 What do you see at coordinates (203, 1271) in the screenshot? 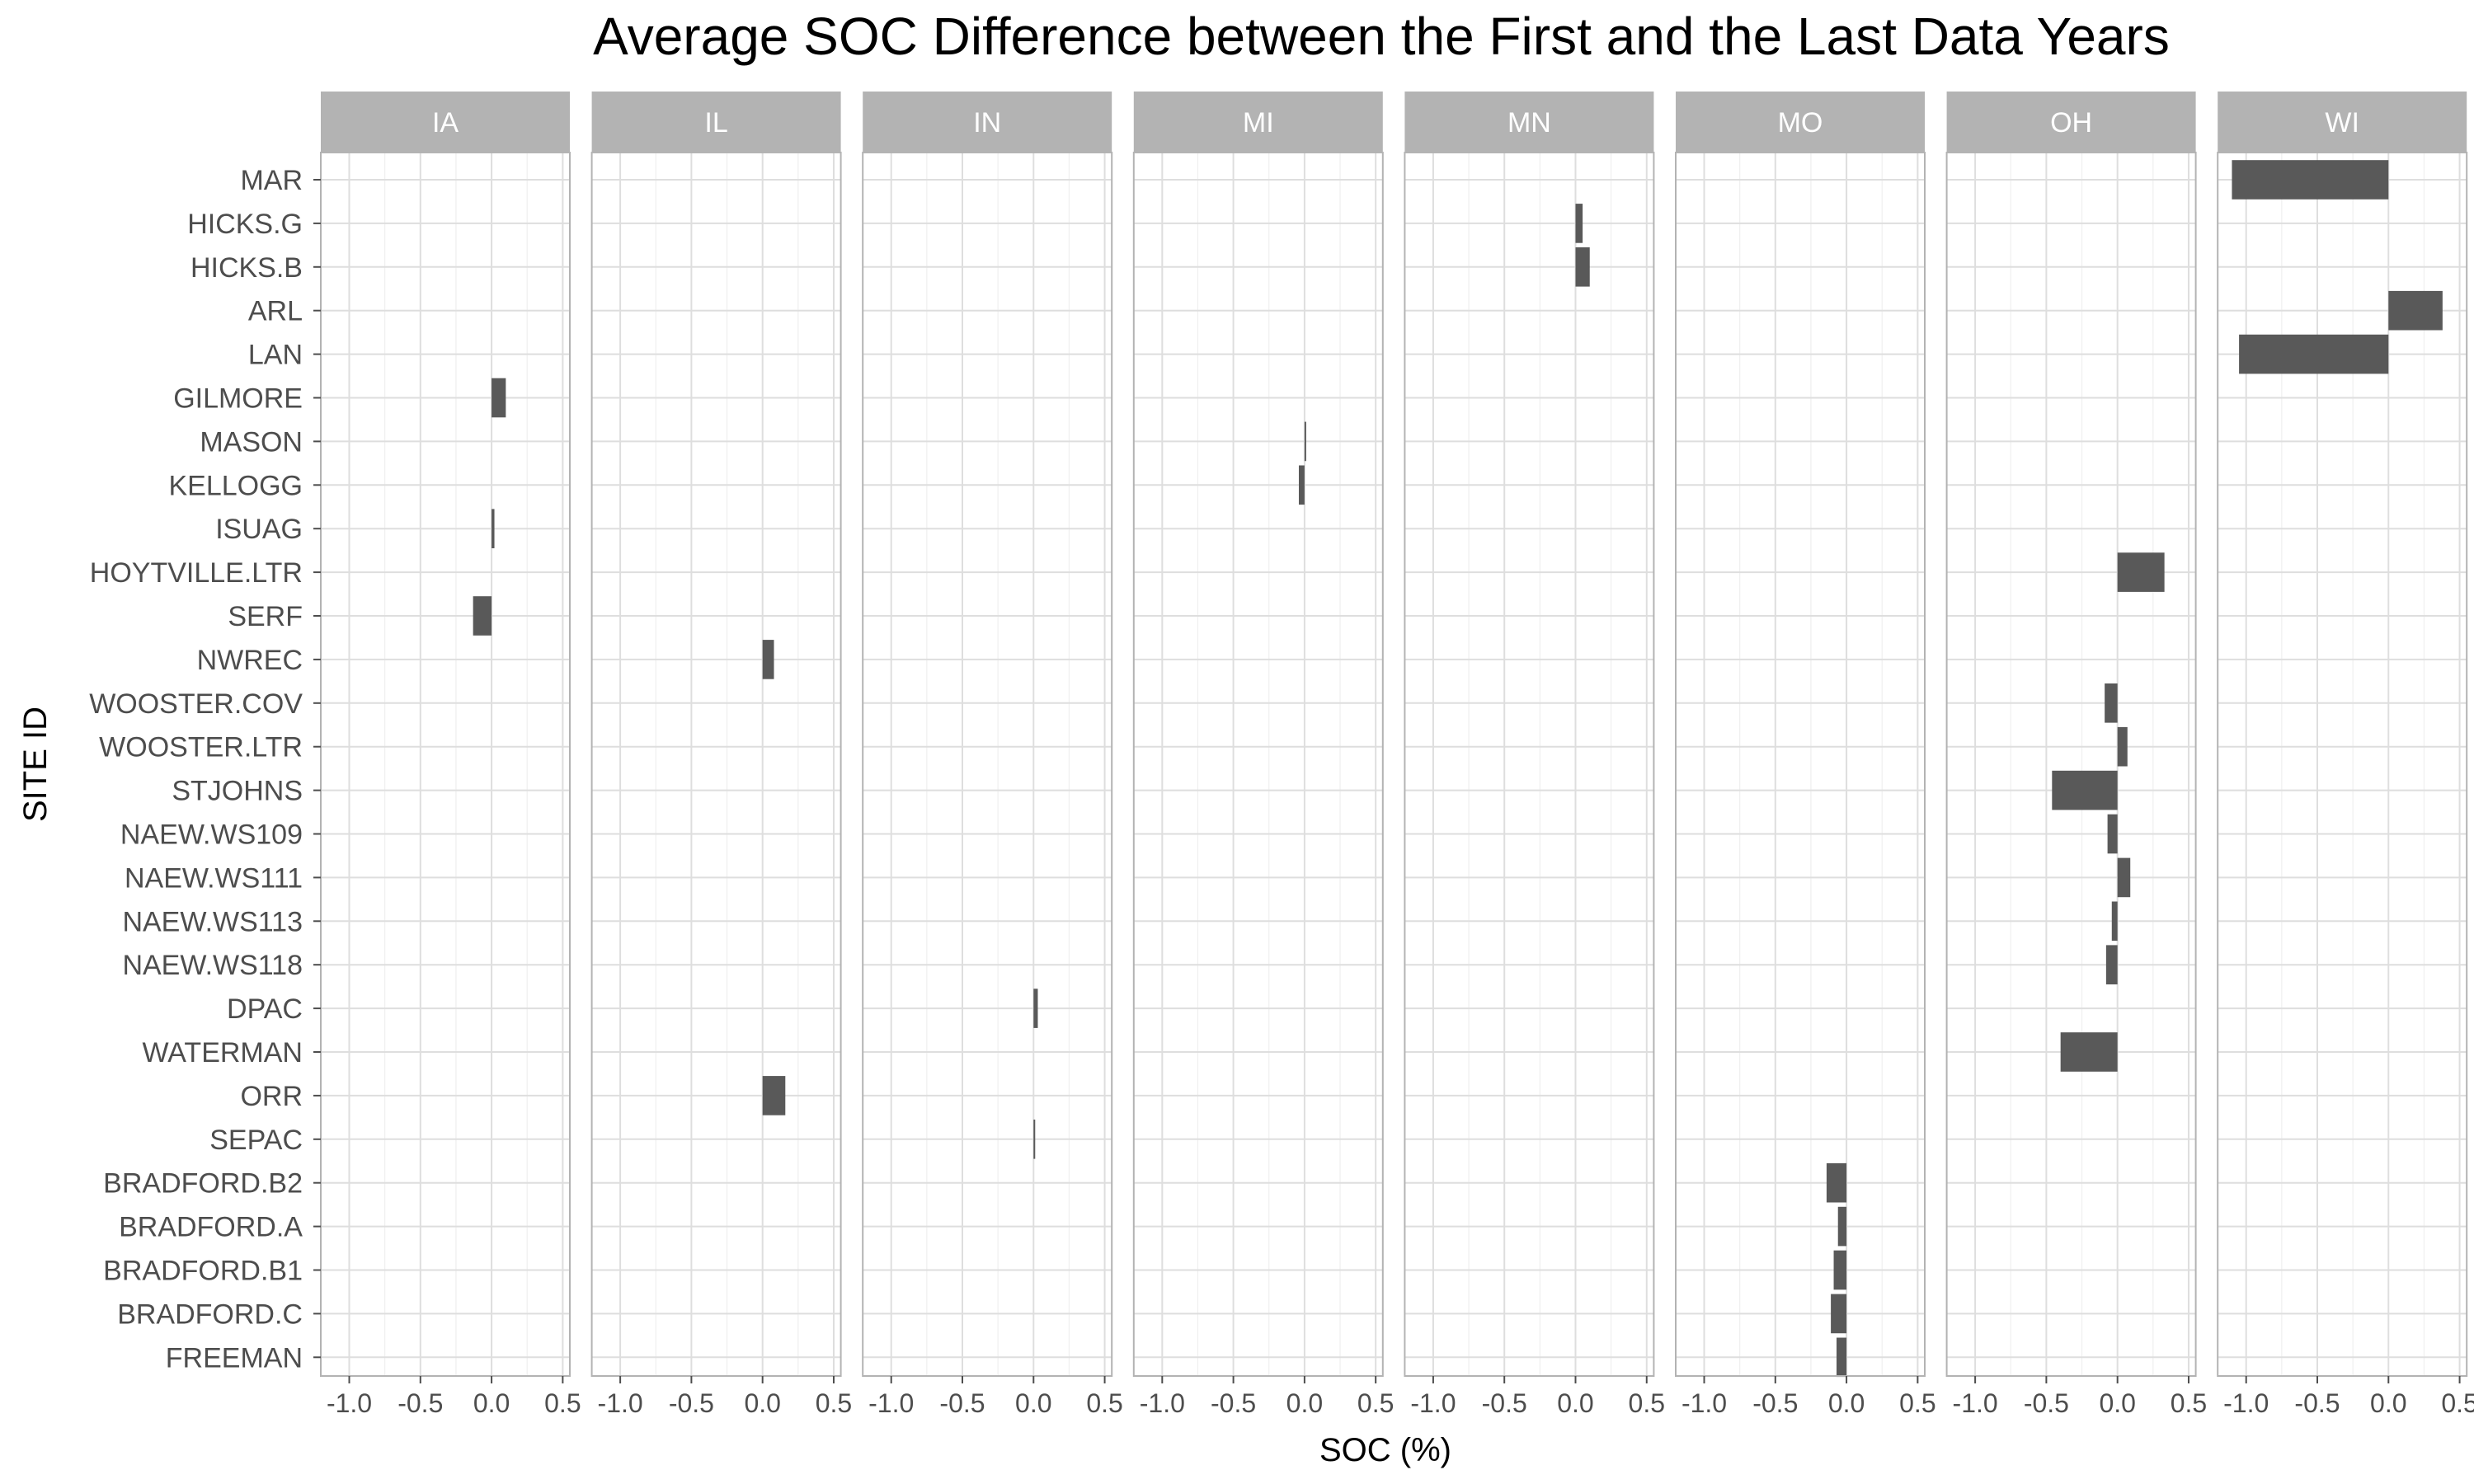
I see `y-tick-label-bradford-b1: BRADFORD.B1` at bounding box center [203, 1271].